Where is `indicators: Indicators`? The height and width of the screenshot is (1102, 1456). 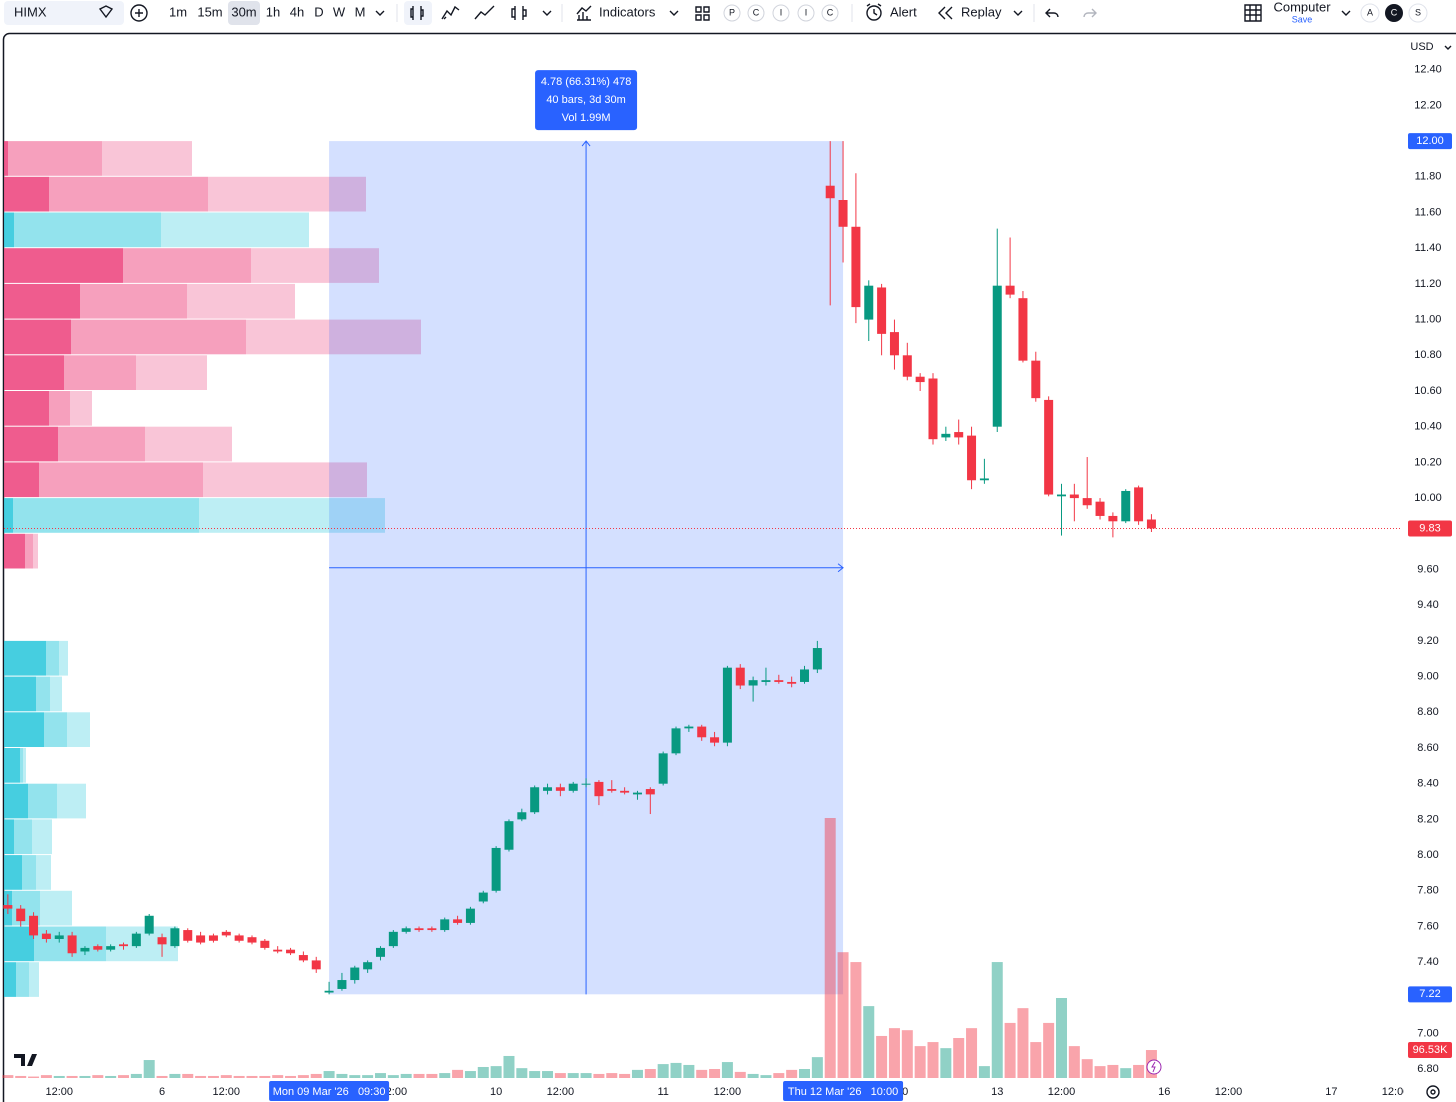 indicators: Indicators is located at coordinates (627, 11).